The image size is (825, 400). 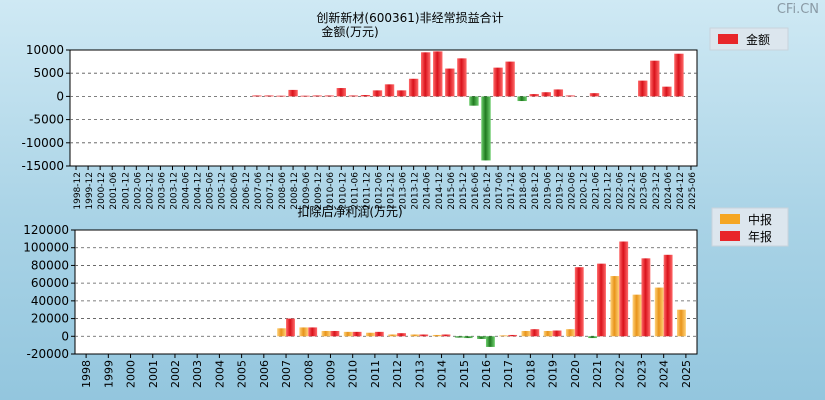 I want to click on chart2-xtick-label: 2024, so click(x=664, y=374).